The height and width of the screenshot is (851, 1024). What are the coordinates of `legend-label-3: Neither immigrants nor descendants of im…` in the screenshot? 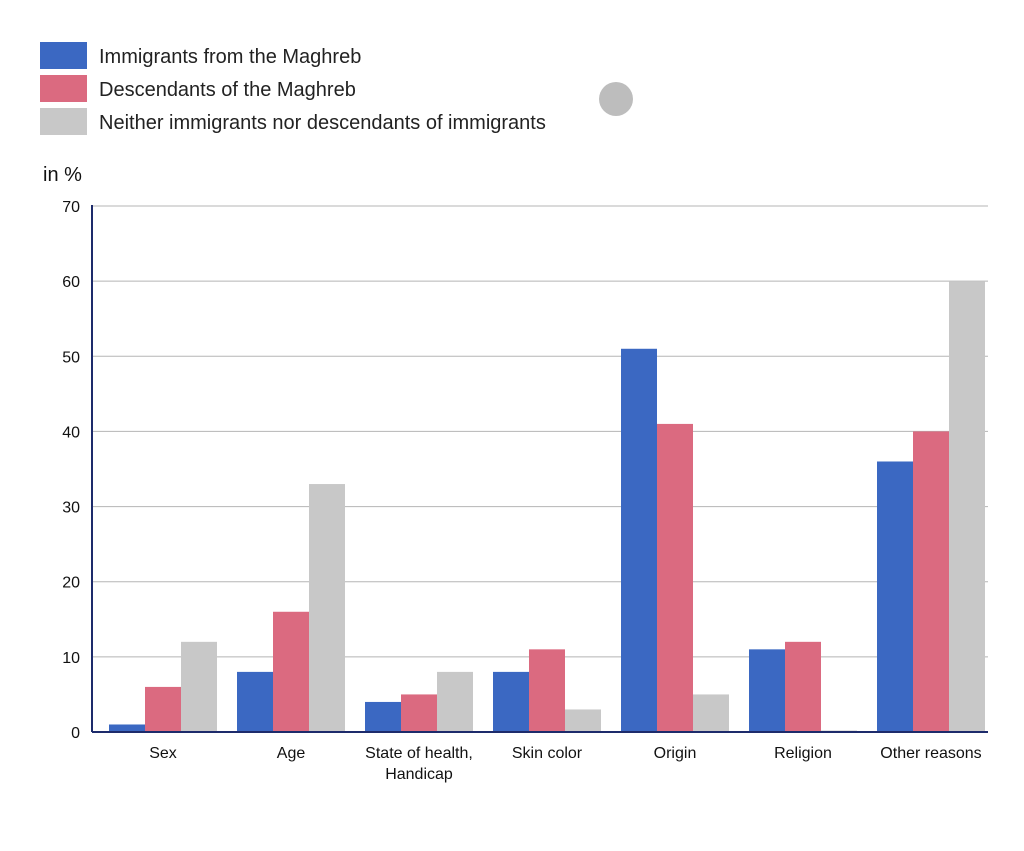 It's located at (322, 123).